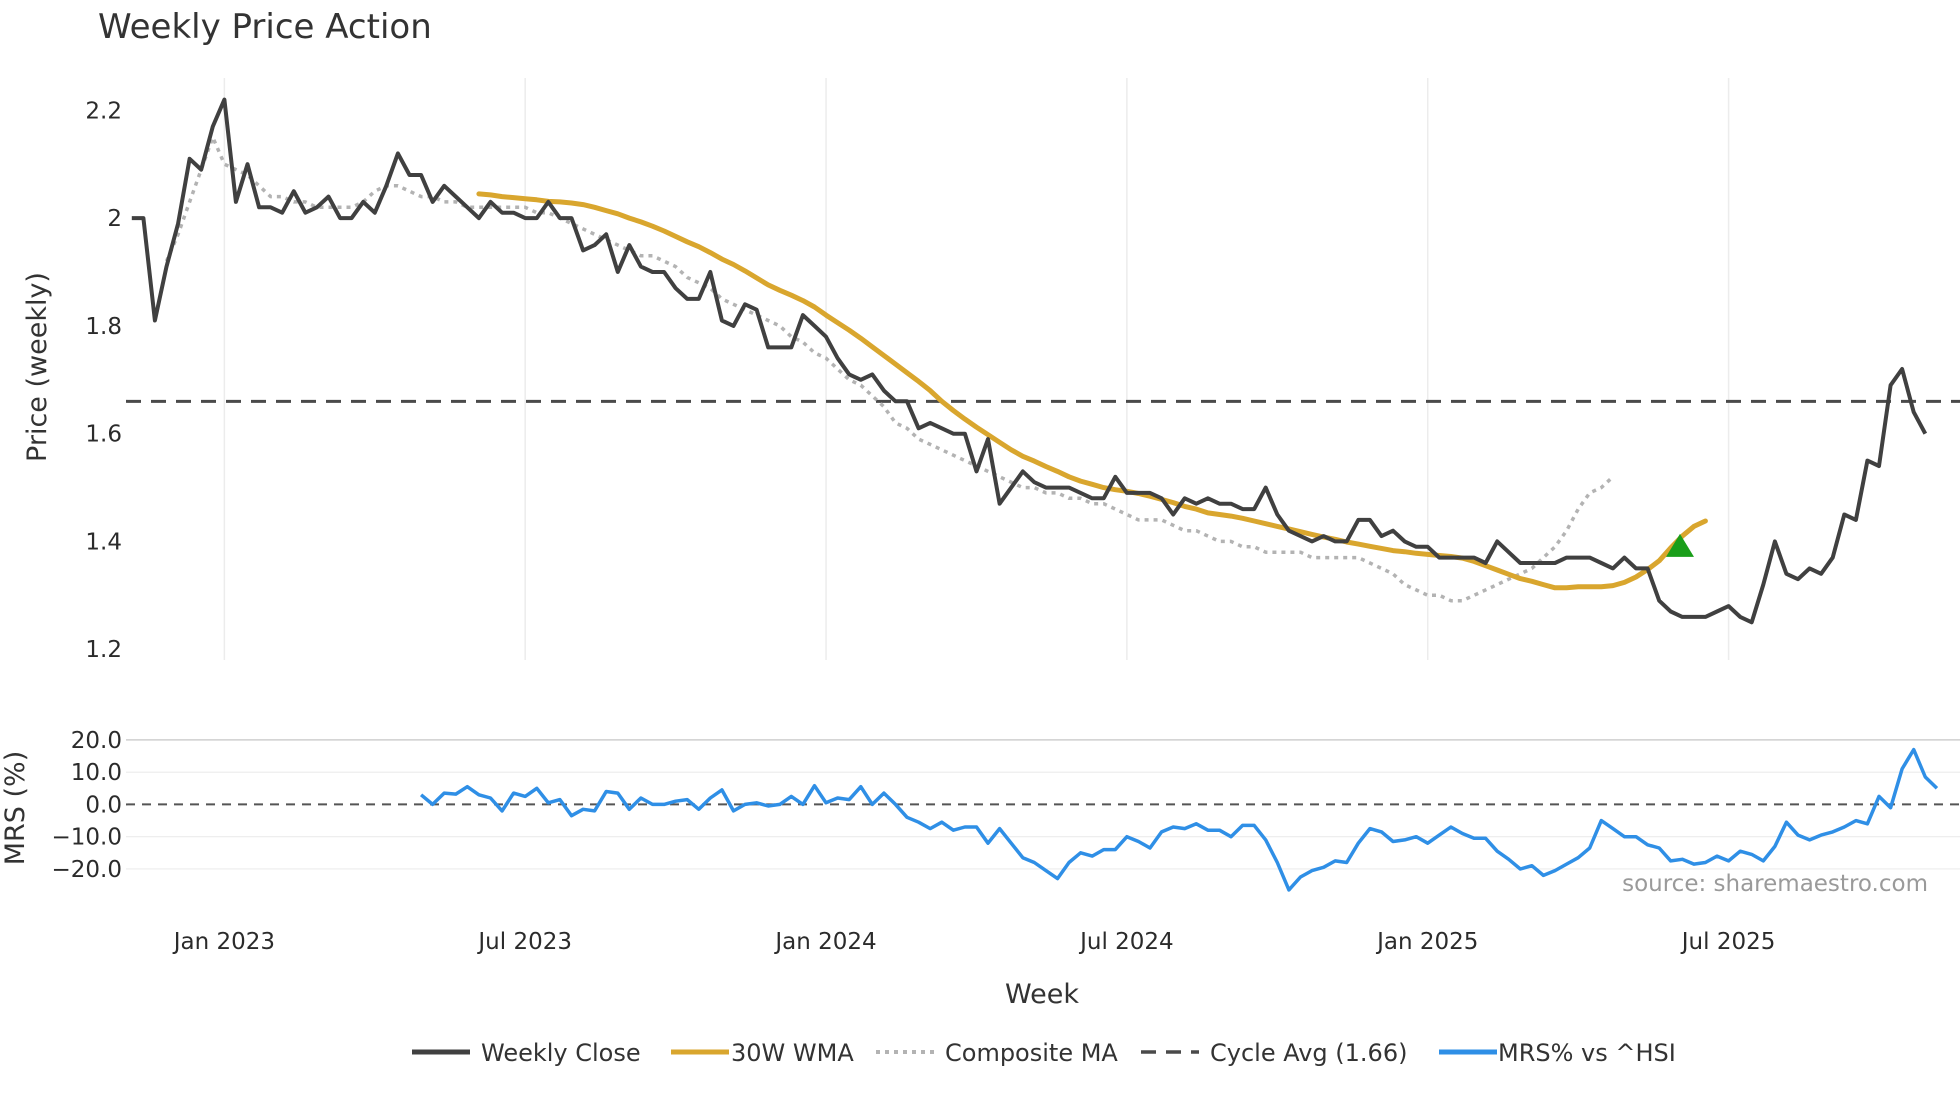 Image resolution: width=1960 pixels, height=1102 pixels. Describe the element at coordinates (114, 219) in the screenshot. I see `price-y-tick-2: 2` at that location.